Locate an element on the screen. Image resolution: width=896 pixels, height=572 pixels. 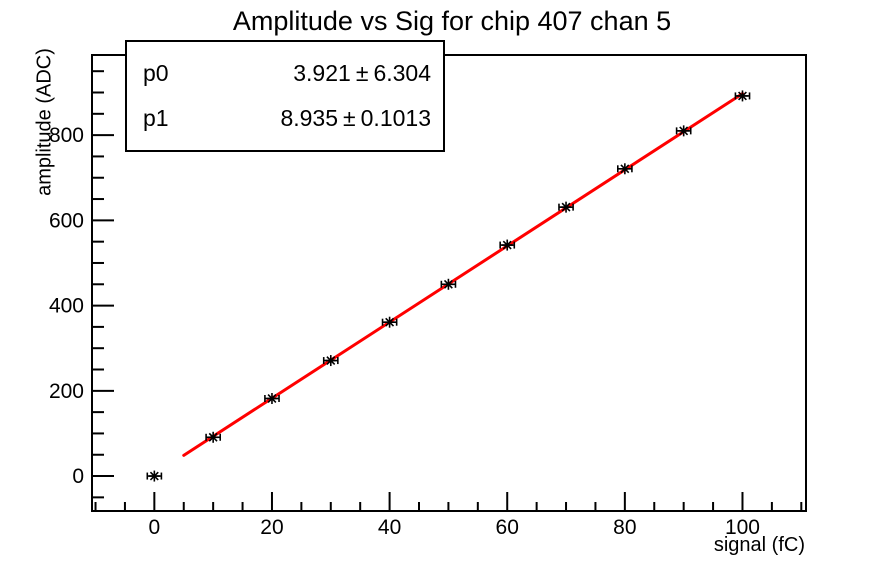
param-value-p0: 3.921 ±6.304 is located at coordinates (362, 73).